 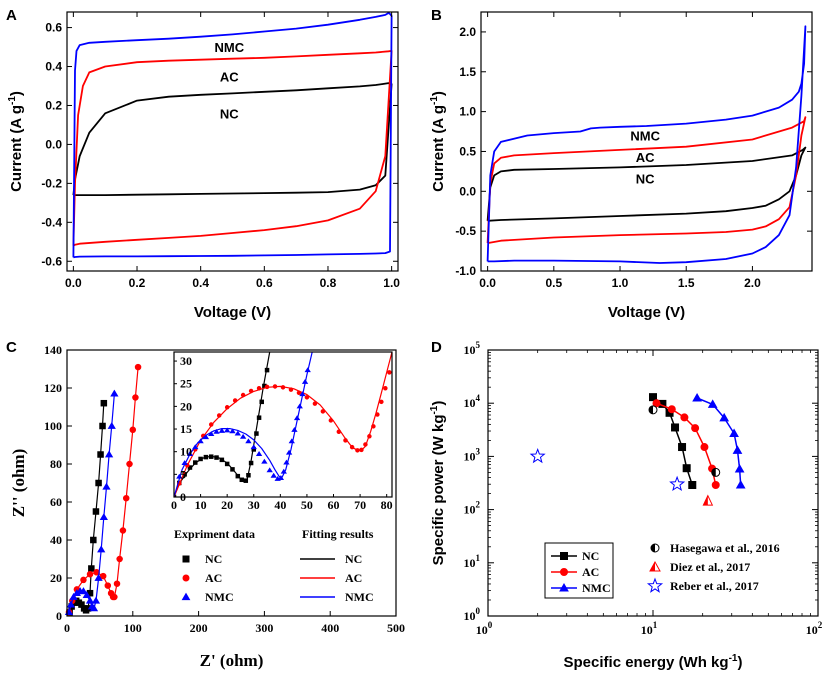 I want to click on reference-legend-marker-diez-fill, so click(x=652, y=566).